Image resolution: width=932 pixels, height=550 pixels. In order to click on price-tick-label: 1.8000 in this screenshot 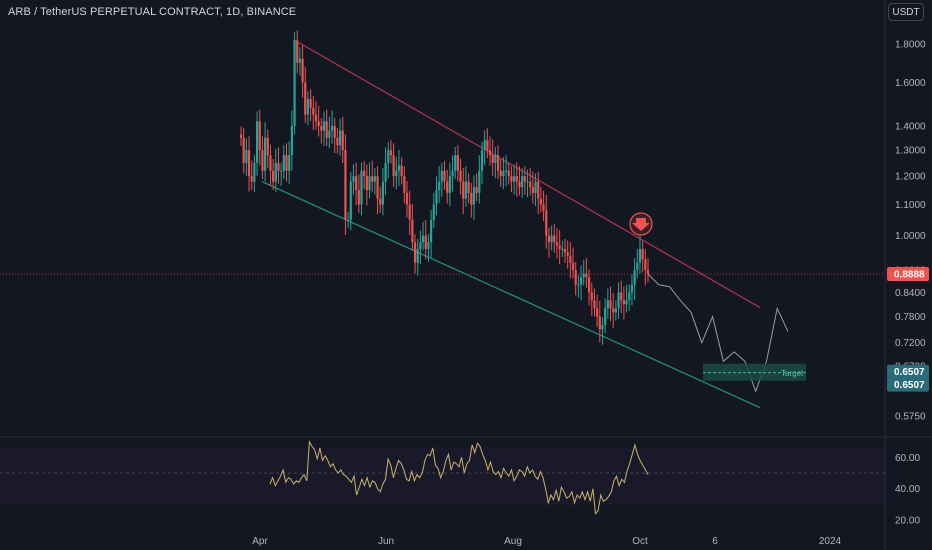, I will do `click(910, 45)`.